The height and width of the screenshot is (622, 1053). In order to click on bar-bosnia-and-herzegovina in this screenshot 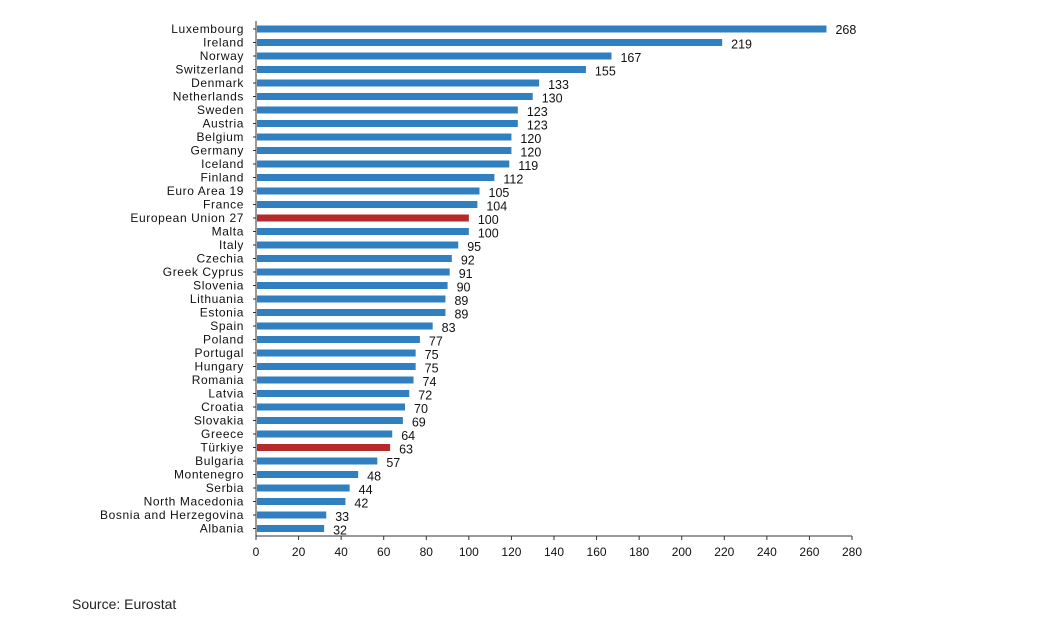, I will do `click(292, 515)`.